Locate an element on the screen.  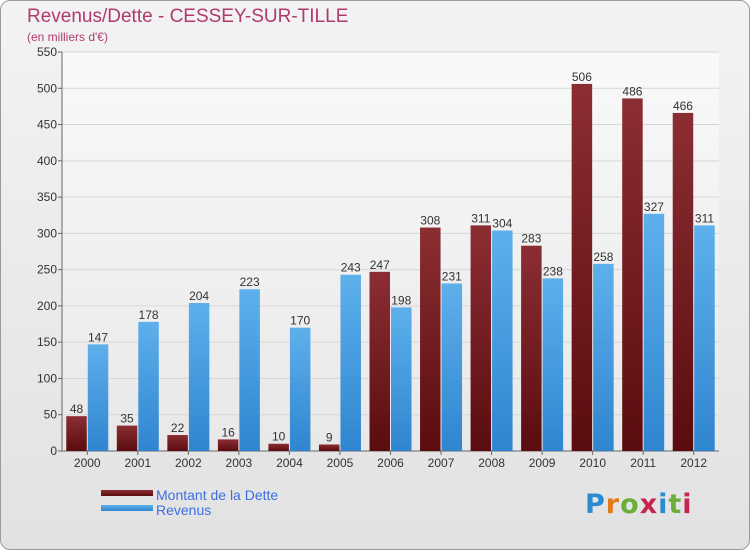
y-tick-label: 400 is located at coordinates (47, 161).